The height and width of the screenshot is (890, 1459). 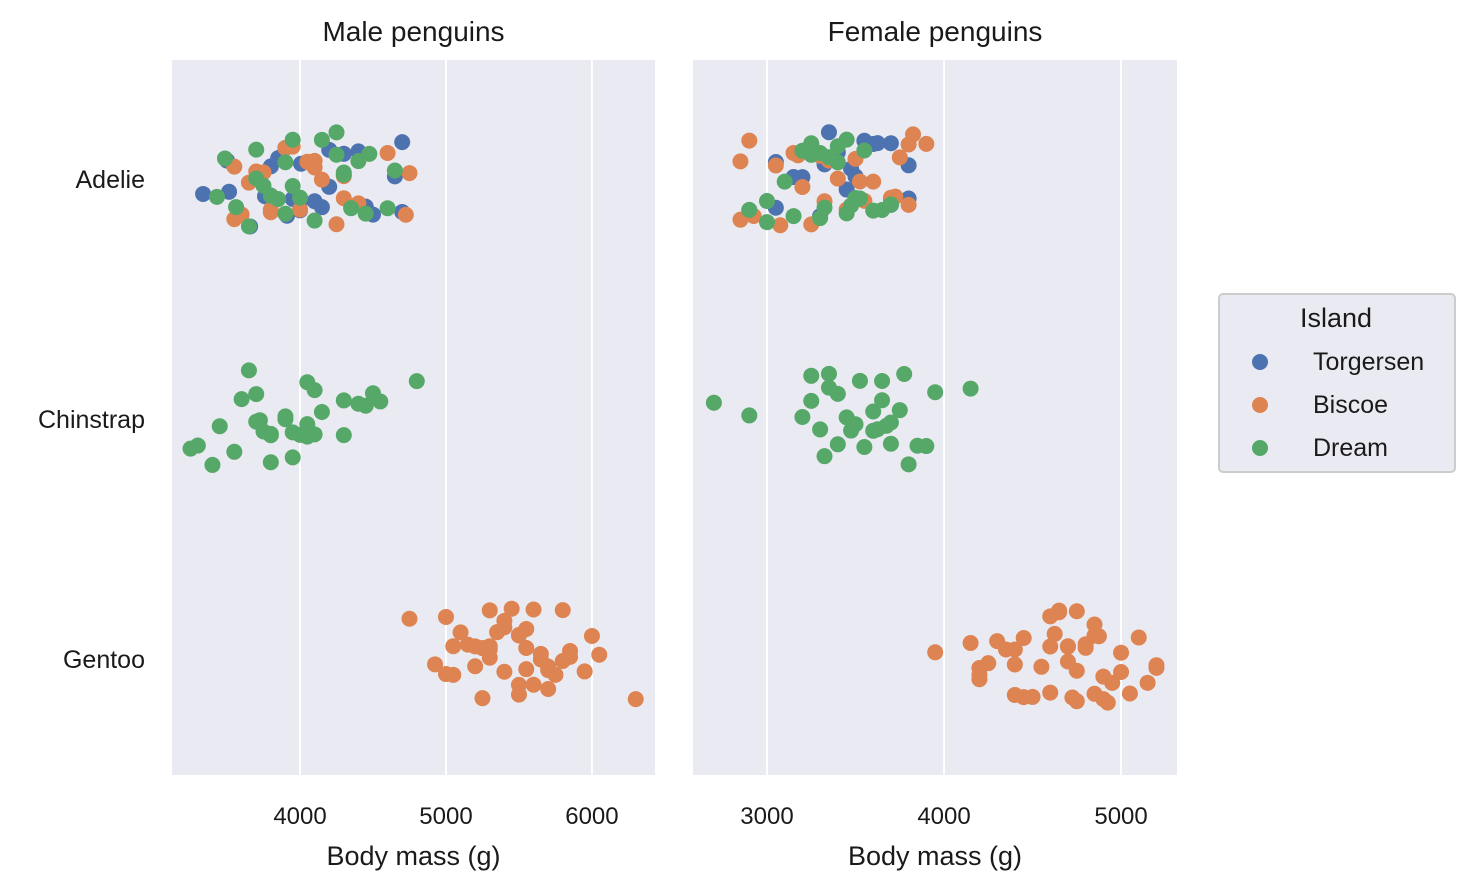 I want to click on legend-marker-torgersen, so click(x=1260, y=362).